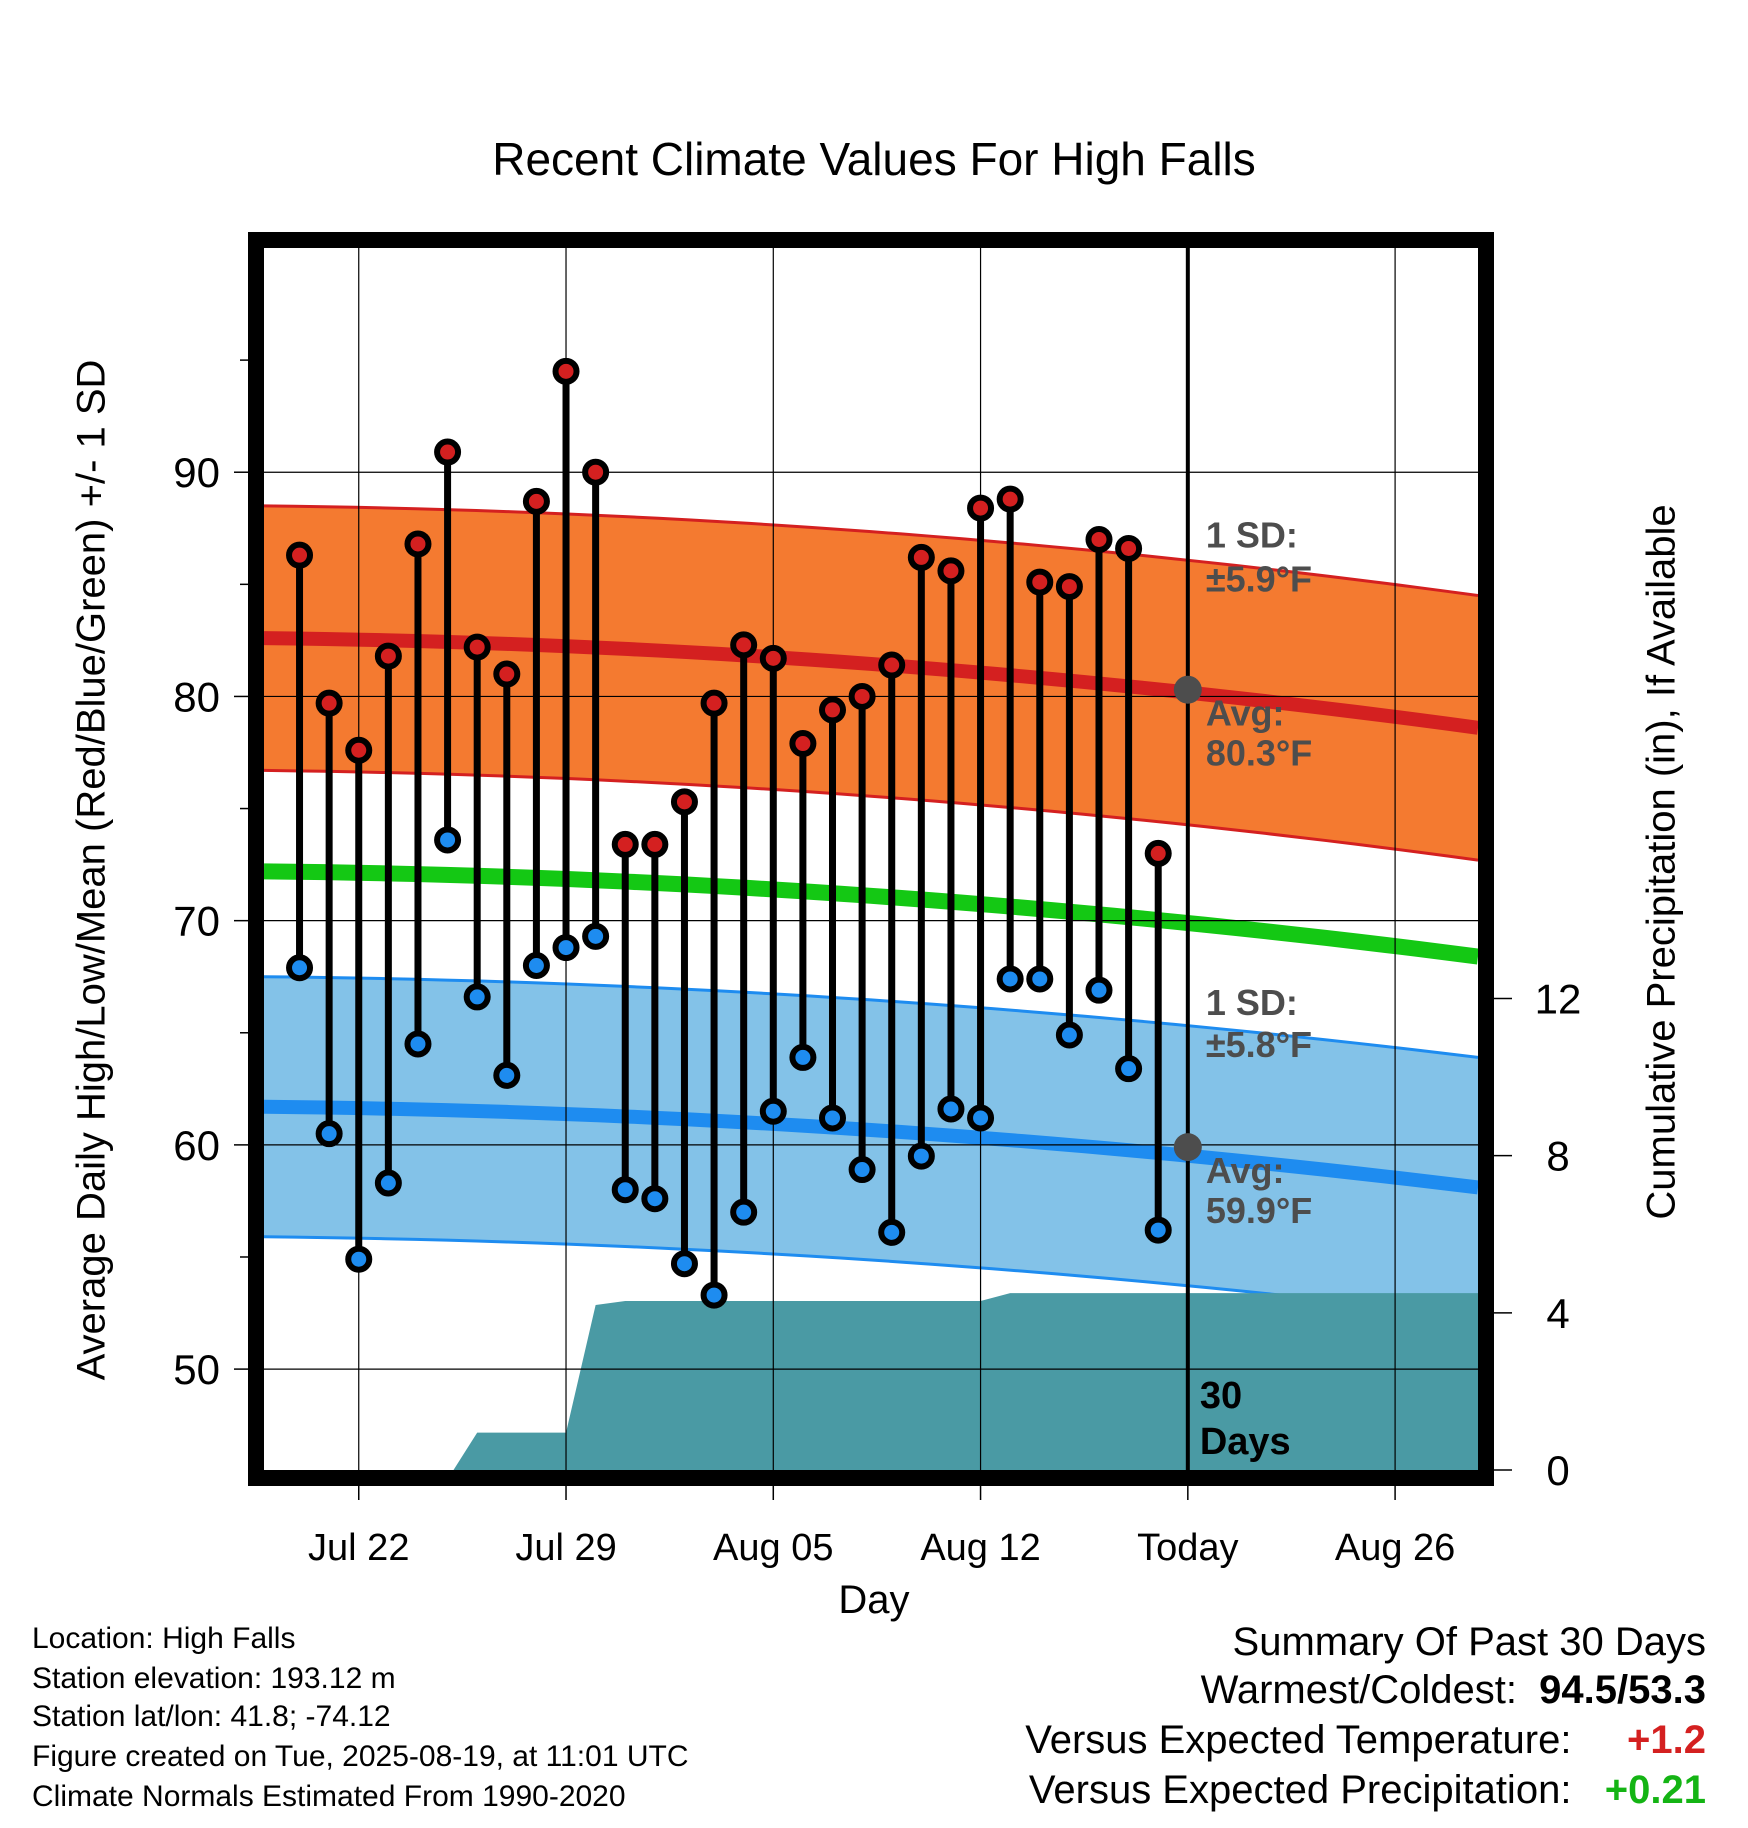 The height and width of the screenshot is (1828, 1748). I want to click on high-sd-value-annotation: ±5.9°F, so click(1259, 578).